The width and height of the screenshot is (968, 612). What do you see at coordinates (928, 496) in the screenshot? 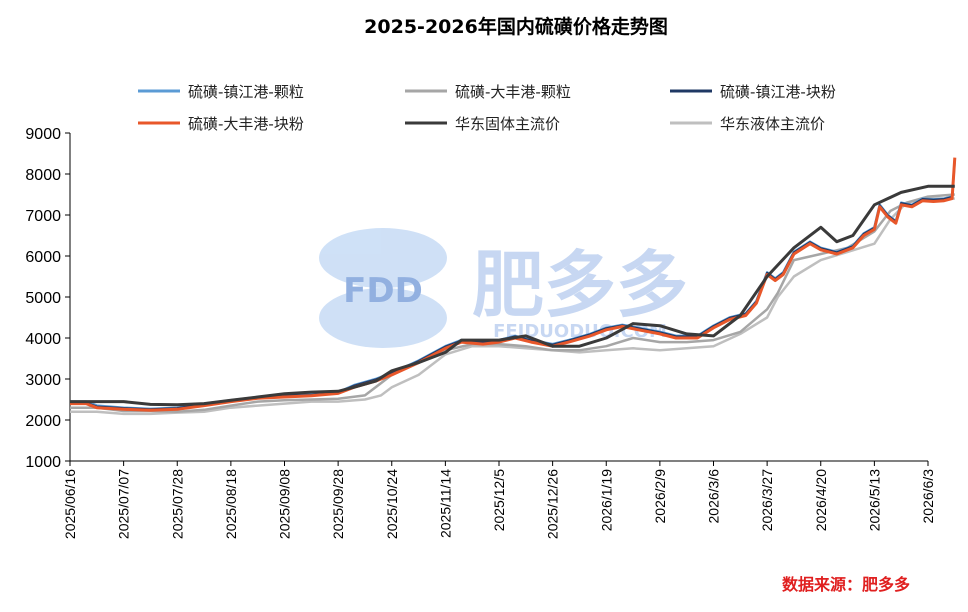
I see `x-tick-label: 2026/6/3` at bounding box center [928, 496].